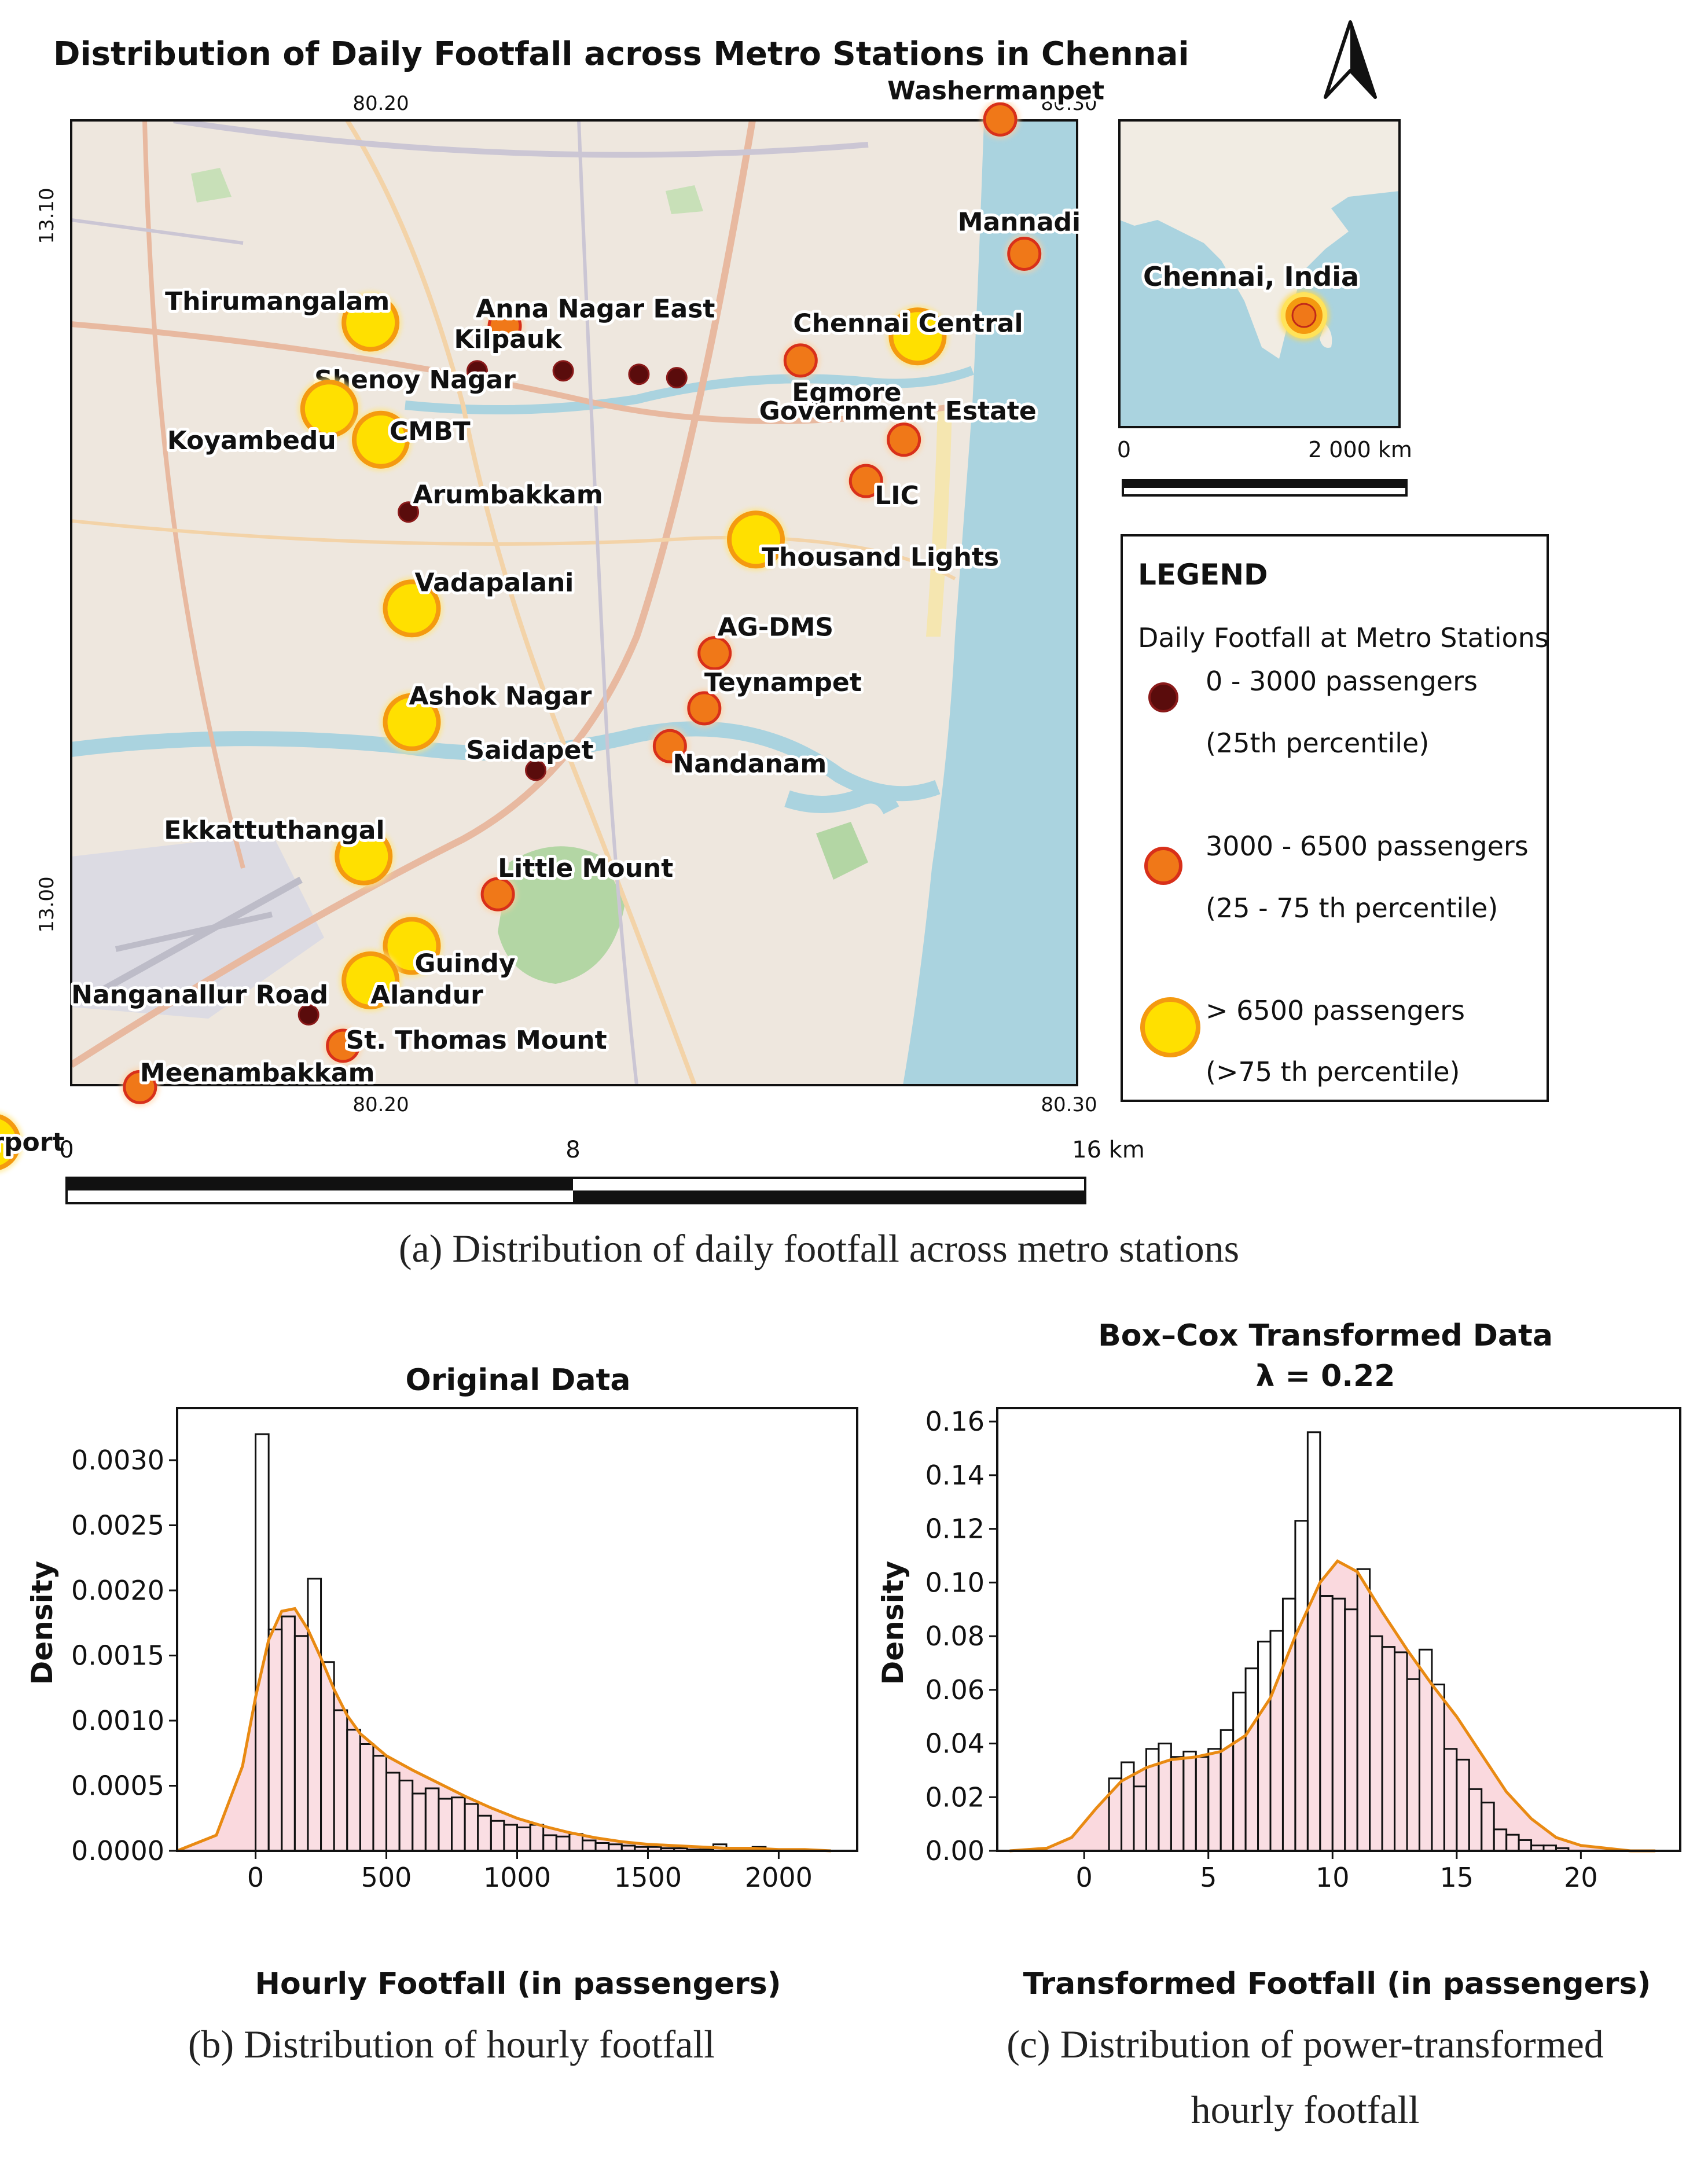 The image size is (1708, 2157). Describe the element at coordinates (908, 336) in the screenshot. I see `station-chennai-central: Chennai Central` at that location.